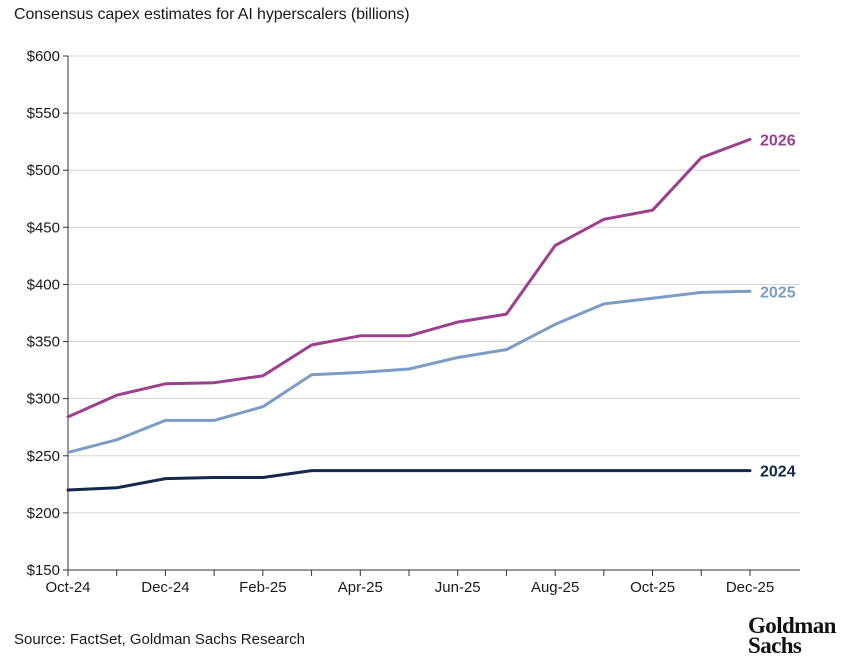 The width and height of the screenshot is (851, 668). I want to click on y-tick-label: $350, so click(43, 342).